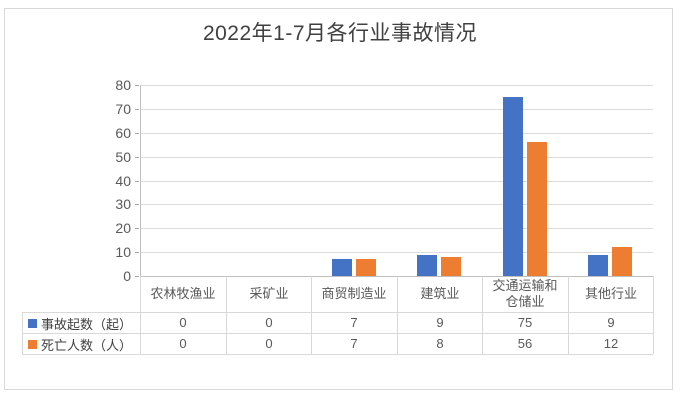 The width and height of the screenshot is (680, 400). I want to click on y-axis-label: 60, so click(123, 133).